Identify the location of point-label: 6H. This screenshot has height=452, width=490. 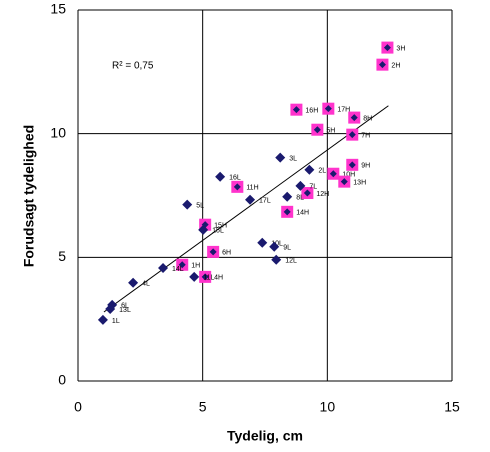
(226, 253).